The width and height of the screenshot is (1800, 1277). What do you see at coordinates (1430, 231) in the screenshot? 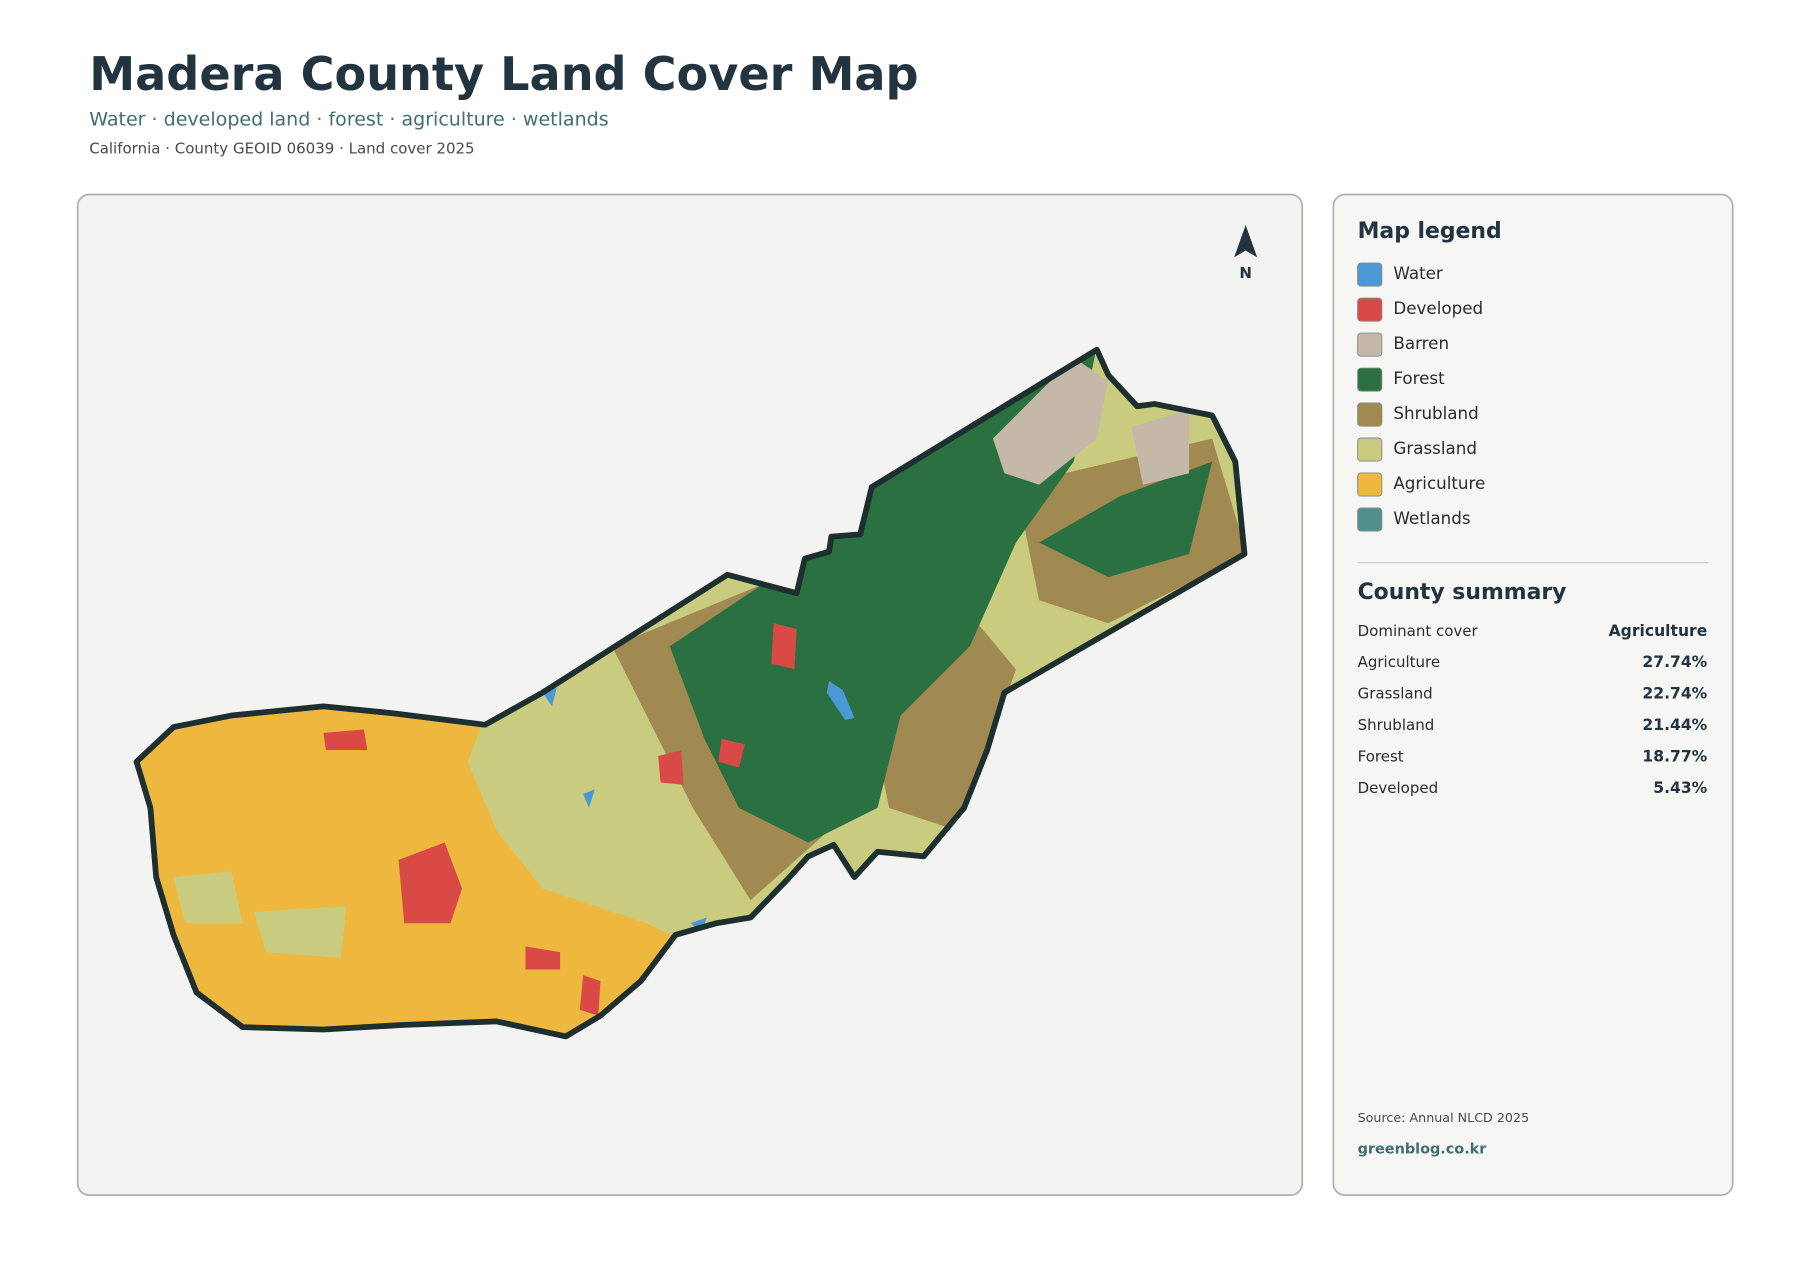
I see `legend-title: Map legend` at bounding box center [1430, 231].